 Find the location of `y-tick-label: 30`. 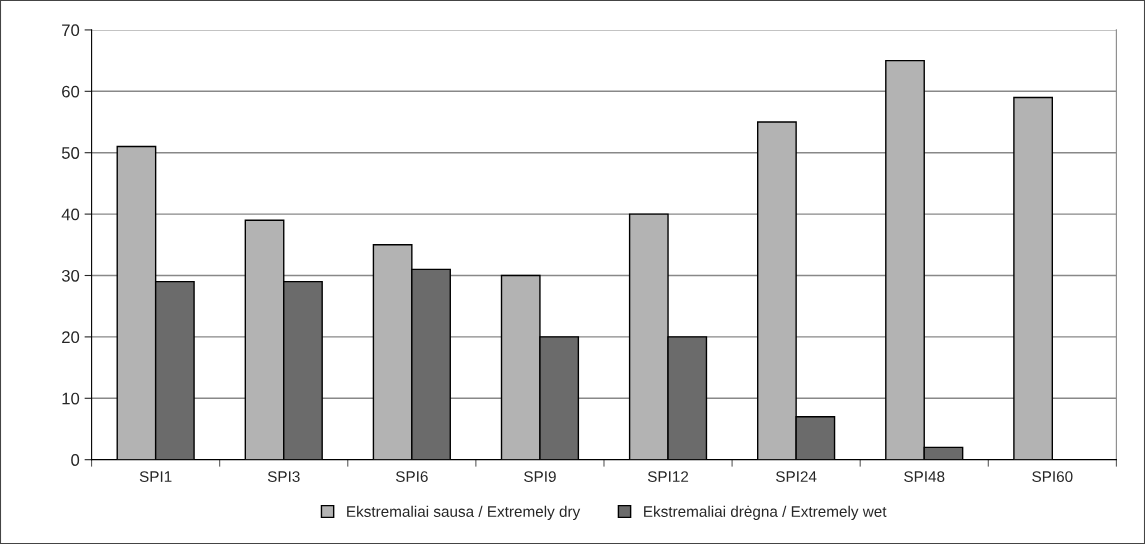

y-tick-label: 30 is located at coordinates (70, 275).